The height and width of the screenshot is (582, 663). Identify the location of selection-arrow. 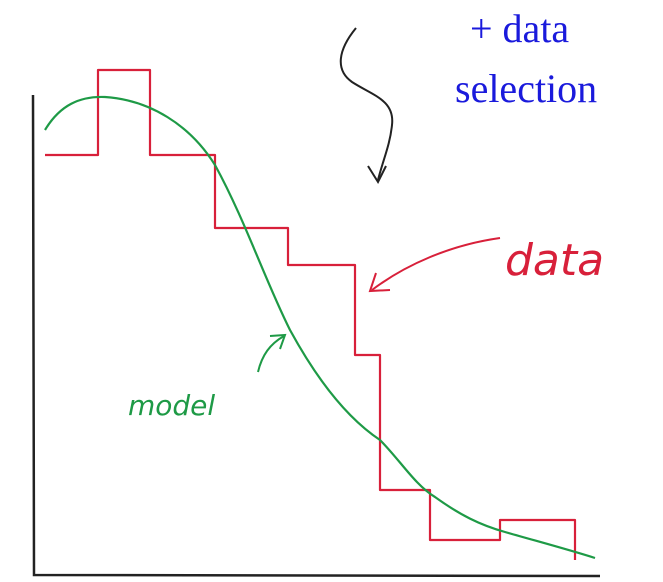
(366, 104).